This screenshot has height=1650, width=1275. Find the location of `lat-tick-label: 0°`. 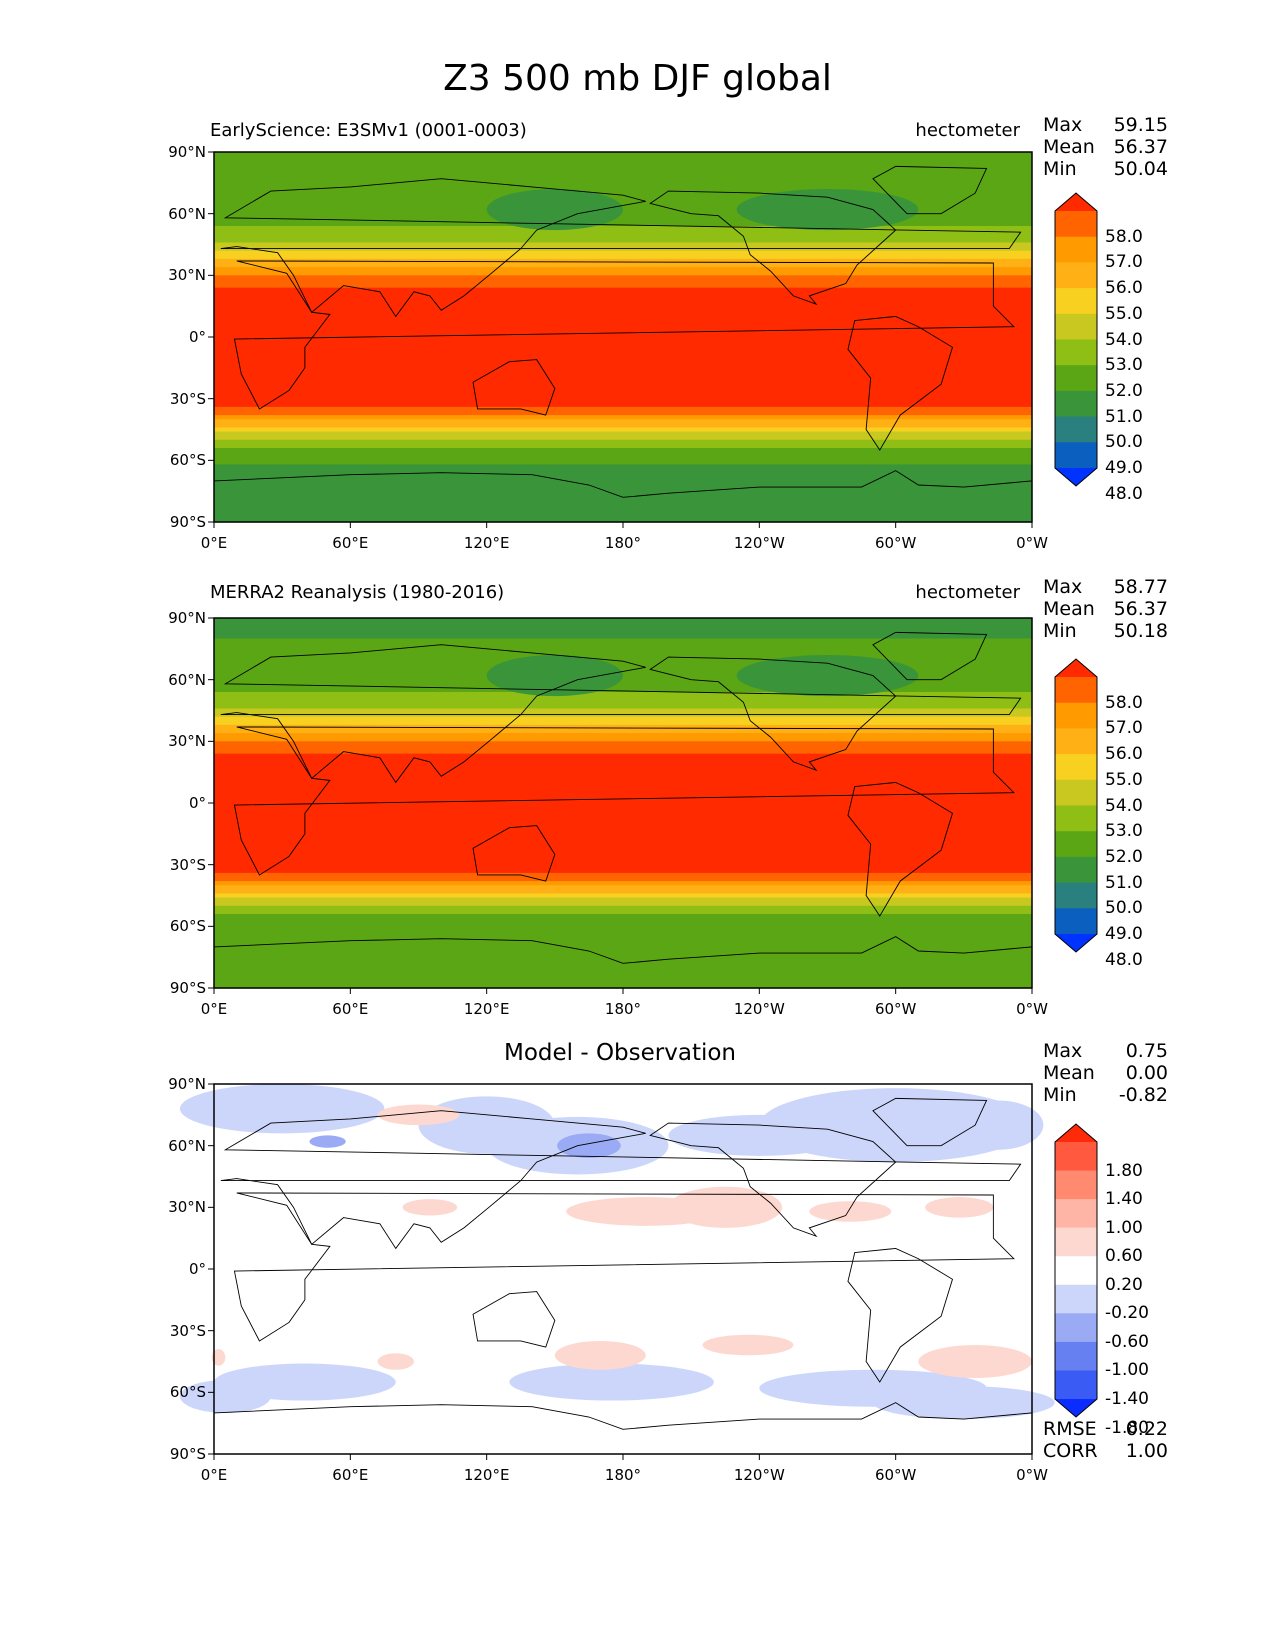

lat-tick-label: 0° is located at coordinates (197, 1269).